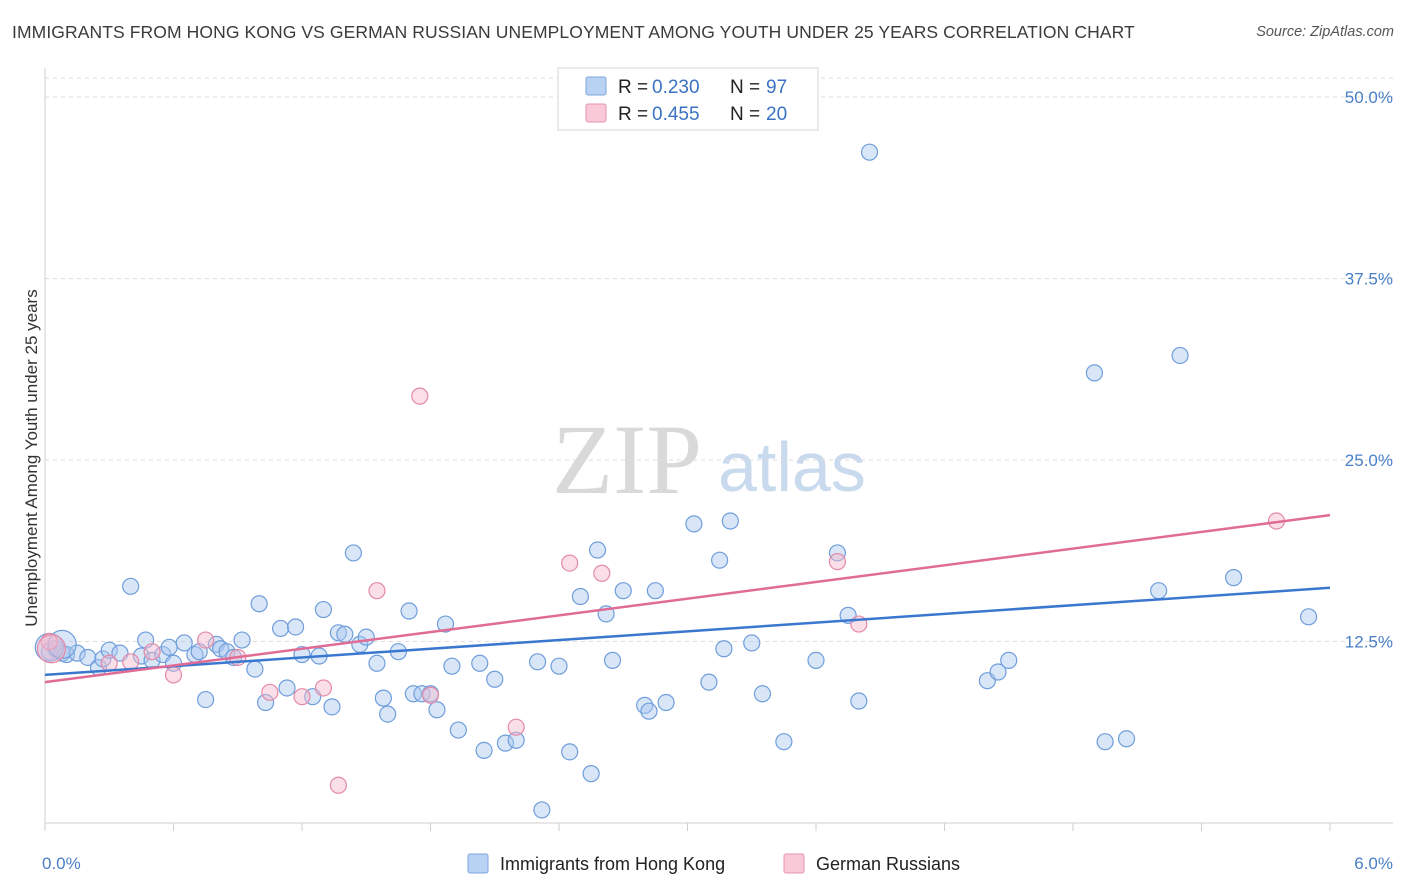 The height and width of the screenshot is (892, 1406). Describe the element at coordinates (676, 87) in the screenshot. I see `legend-r-value-hong-kong: 0.230` at that location.